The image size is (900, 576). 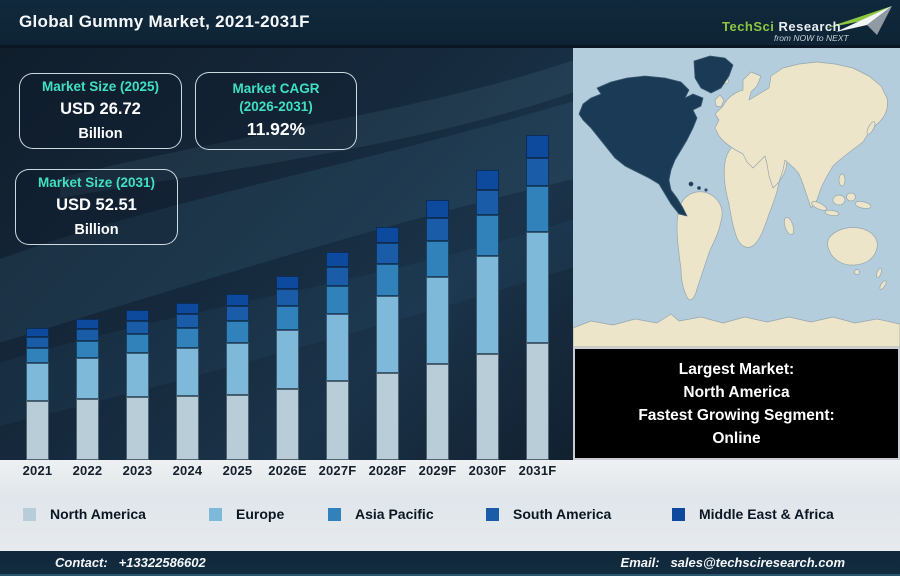 I want to click on map-region-southeast-asia-islands, so click(x=843, y=169).